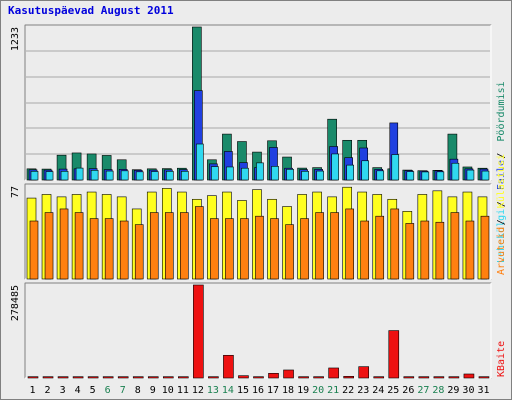 The image size is (512, 400). What do you see at coordinates (168, 390) in the screenshot?
I see `day-label-10: 10` at bounding box center [168, 390].